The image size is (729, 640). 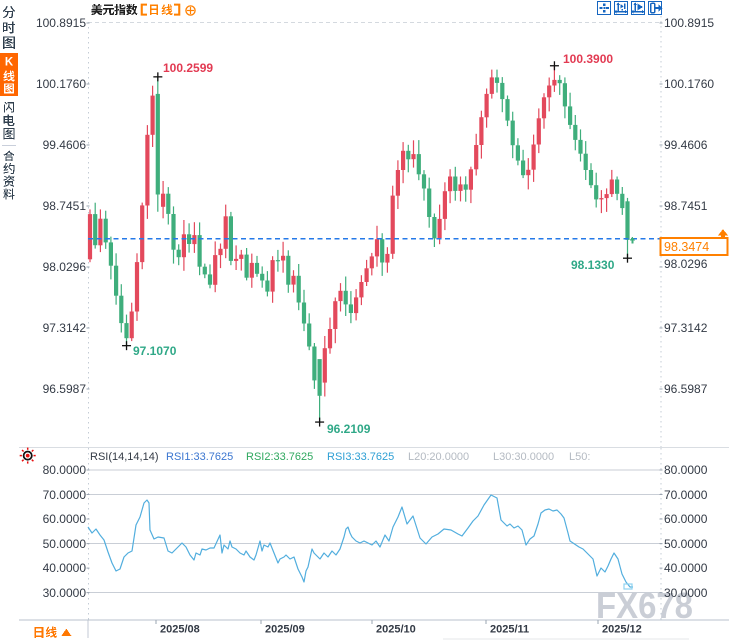 I want to click on svg-text: RSI2:33.7625, so click(x=279, y=457).